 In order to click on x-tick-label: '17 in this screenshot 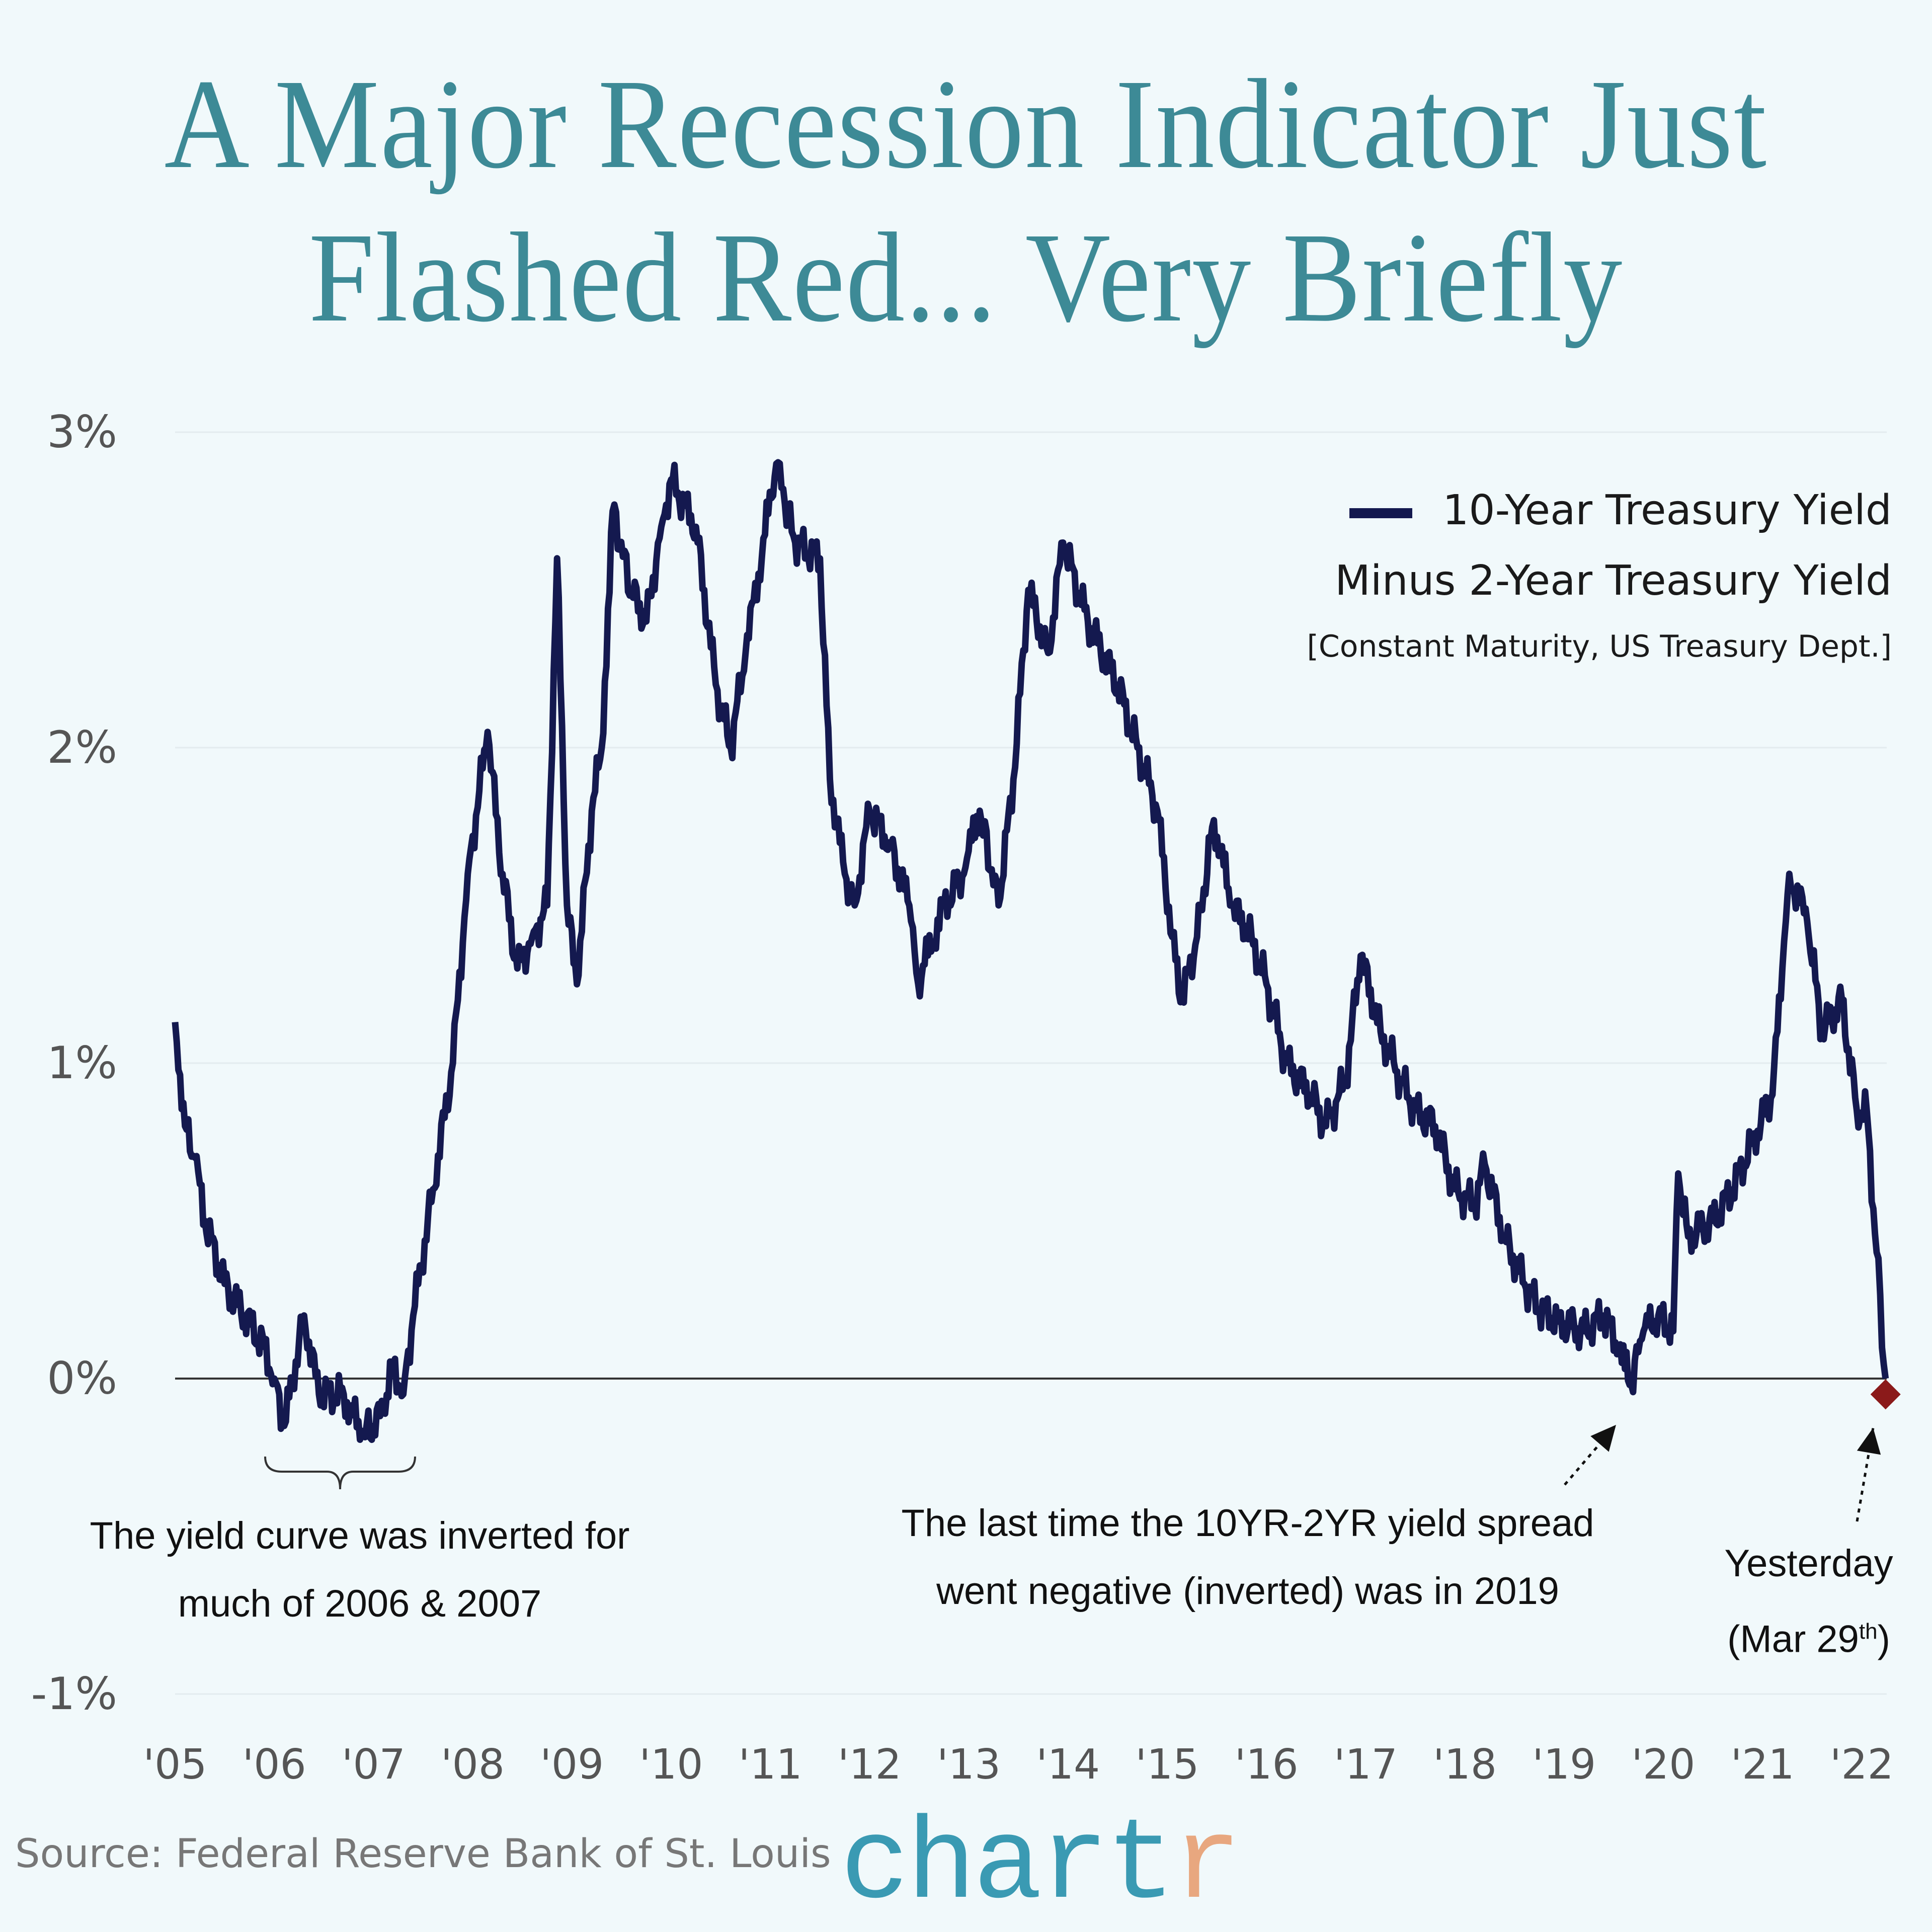, I will do `click(1366, 1765)`.